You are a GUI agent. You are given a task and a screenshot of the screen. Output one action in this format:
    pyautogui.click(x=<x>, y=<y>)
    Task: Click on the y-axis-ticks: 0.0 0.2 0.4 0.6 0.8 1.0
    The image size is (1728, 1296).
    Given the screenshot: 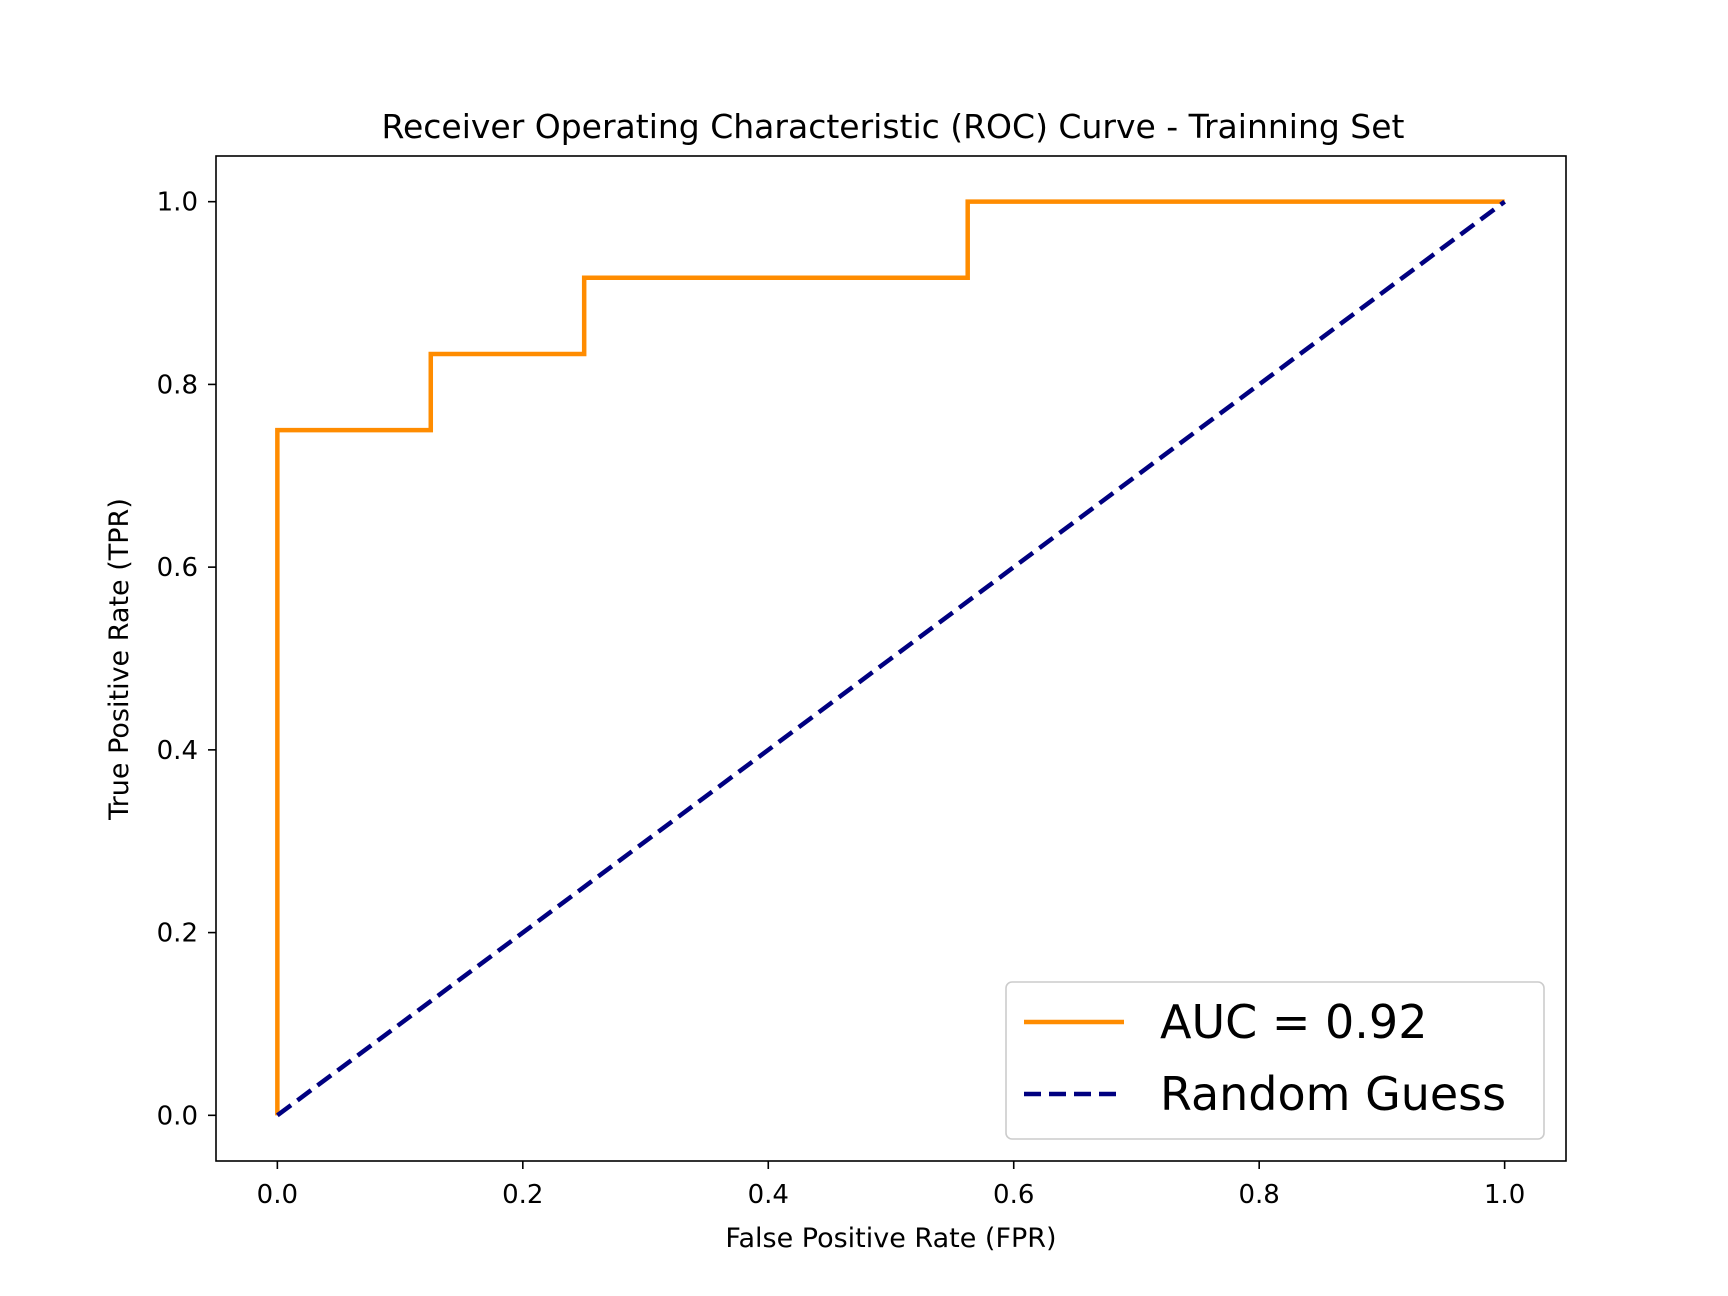 What is the action you would take?
    pyautogui.click(x=186, y=659)
    